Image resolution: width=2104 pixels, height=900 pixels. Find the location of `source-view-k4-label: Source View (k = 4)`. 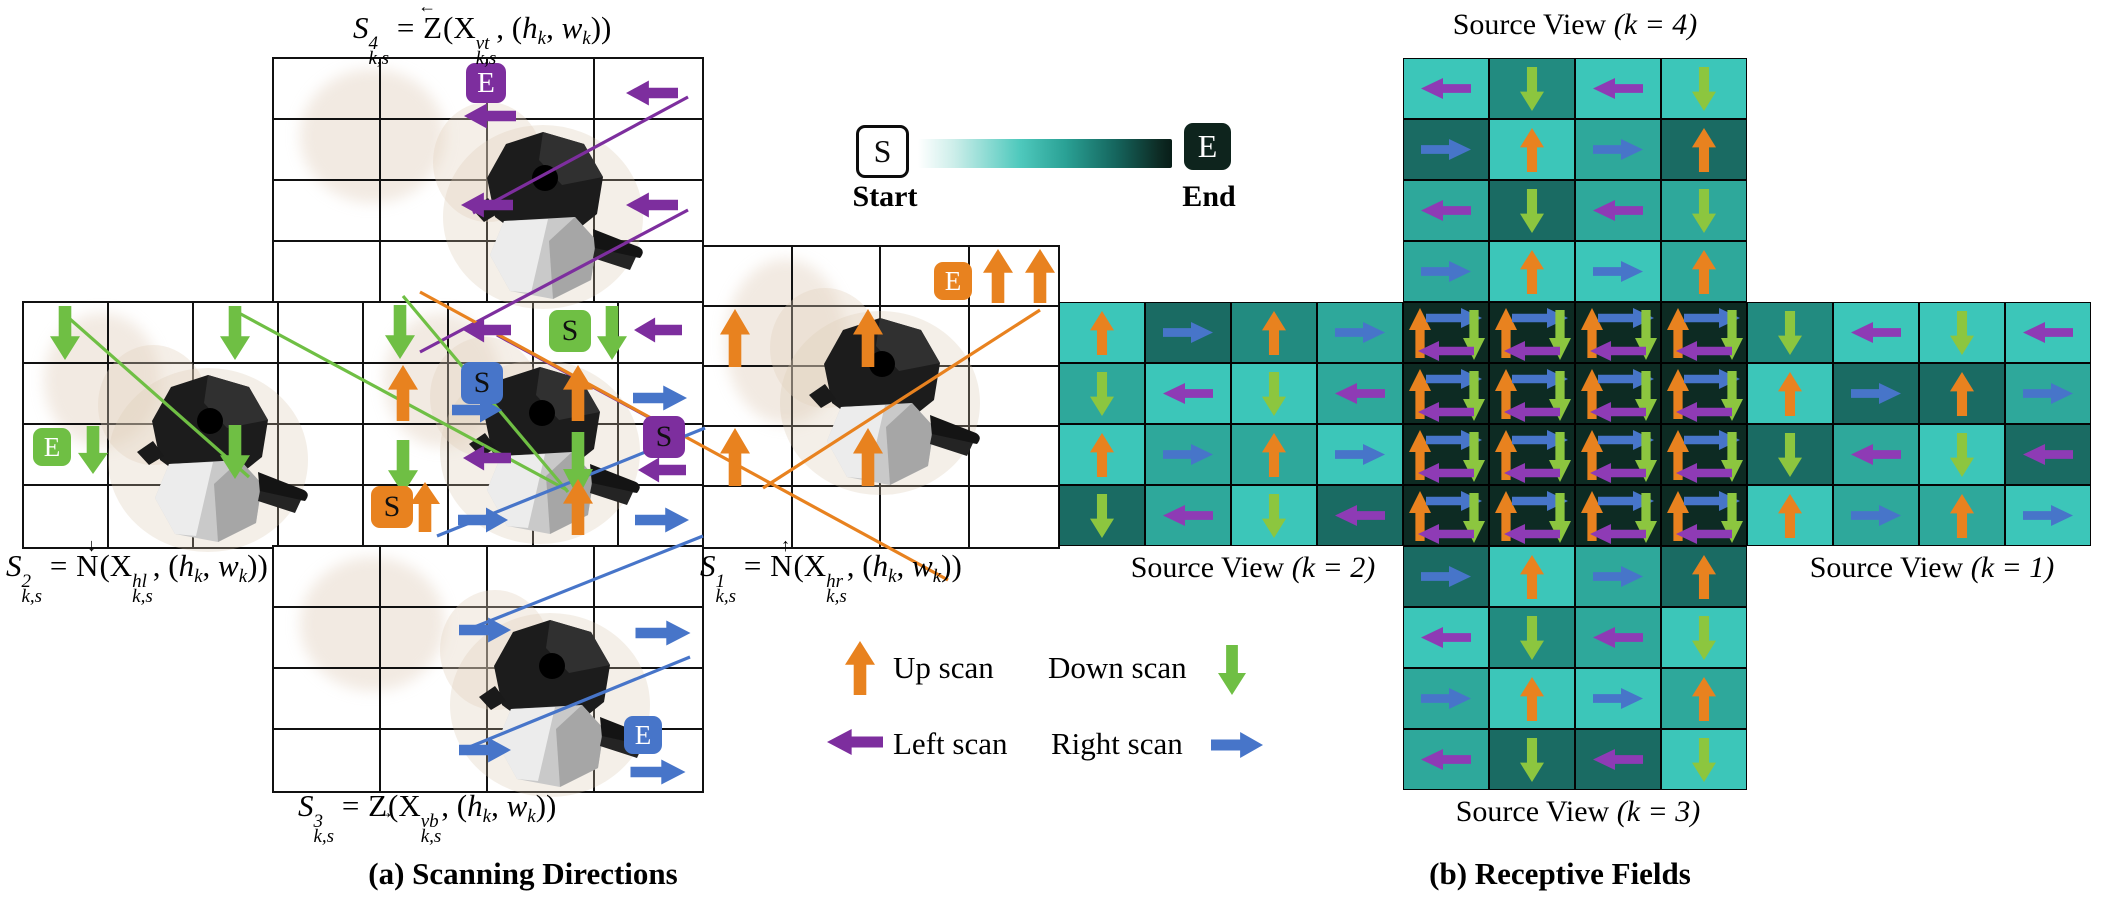

source-view-k4-label: Source View (k = 4) is located at coordinates (1575, 24).